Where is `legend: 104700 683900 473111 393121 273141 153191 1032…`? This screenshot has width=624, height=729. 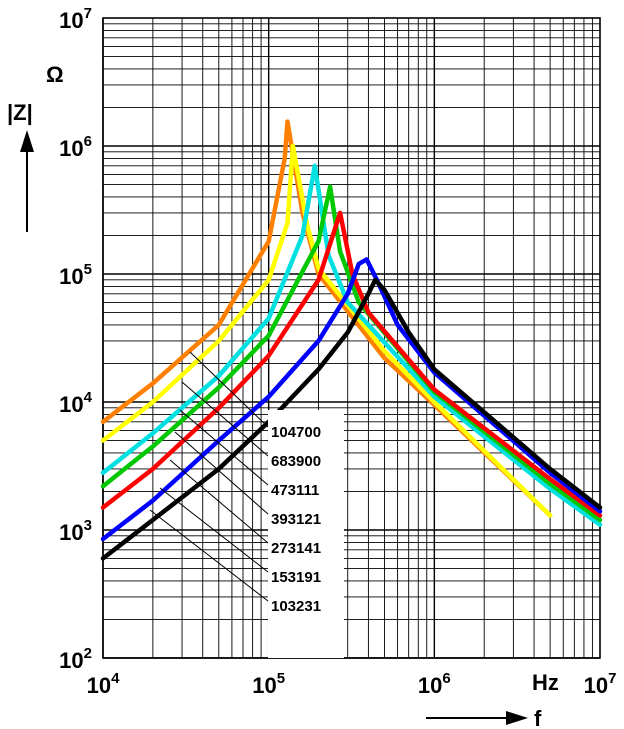 legend: 104700 683900 473111 393121 273141 153191 1032… is located at coordinates (296, 519).